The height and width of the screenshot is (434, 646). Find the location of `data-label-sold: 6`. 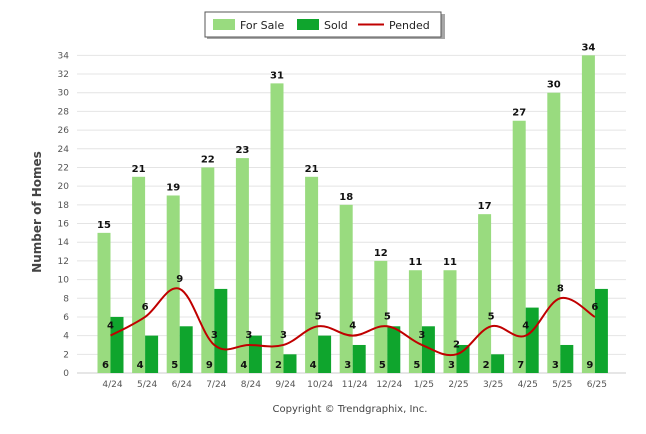

data-label-sold: 6 is located at coordinates (105, 365).